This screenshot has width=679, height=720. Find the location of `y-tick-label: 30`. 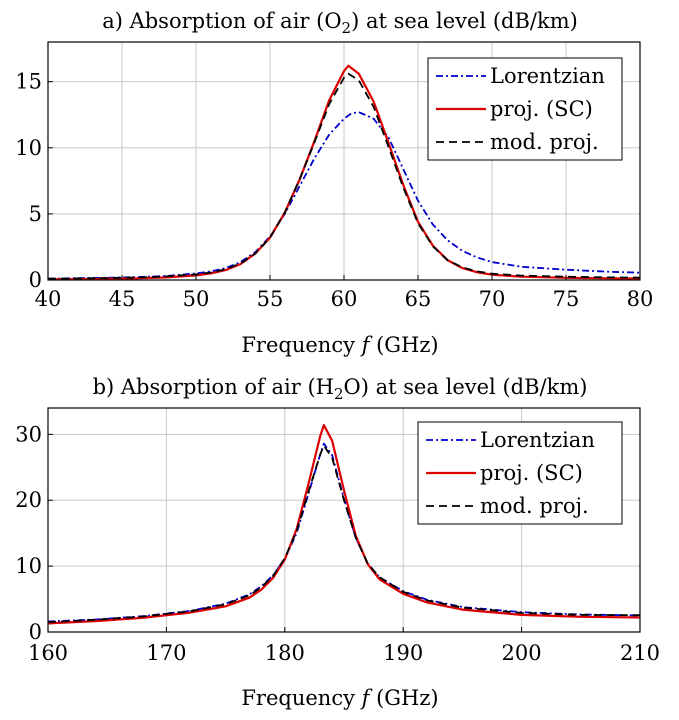

y-tick-label: 30 is located at coordinates (28, 434).